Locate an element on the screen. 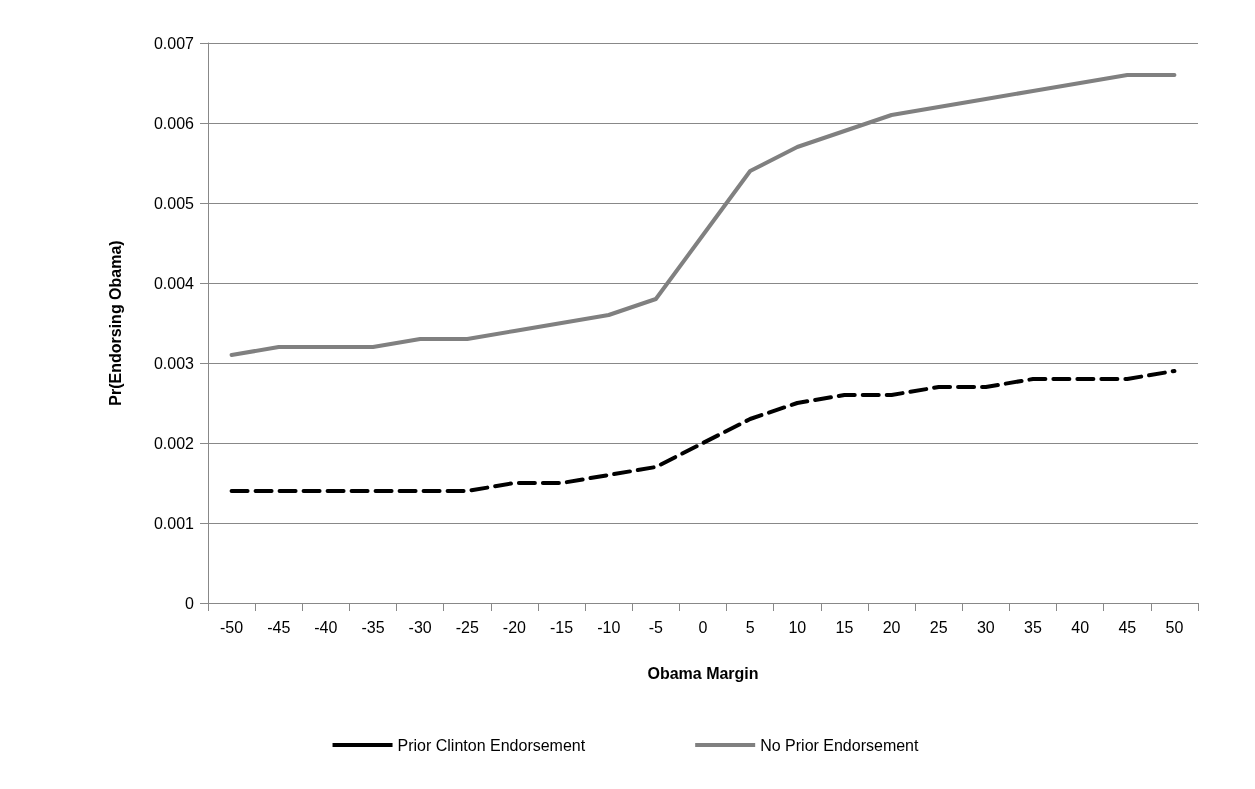 Image resolution: width=1255 pixels, height=789 pixels. x-tick-label: -25 is located at coordinates (467, 627).